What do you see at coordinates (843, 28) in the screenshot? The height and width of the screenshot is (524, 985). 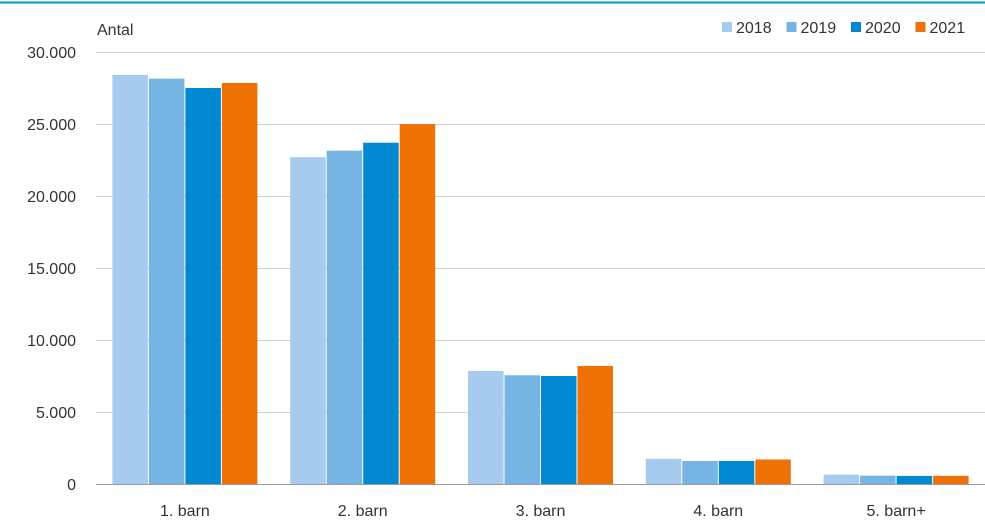 I see `legend: 2018 2019 2020 2021` at bounding box center [843, 28].